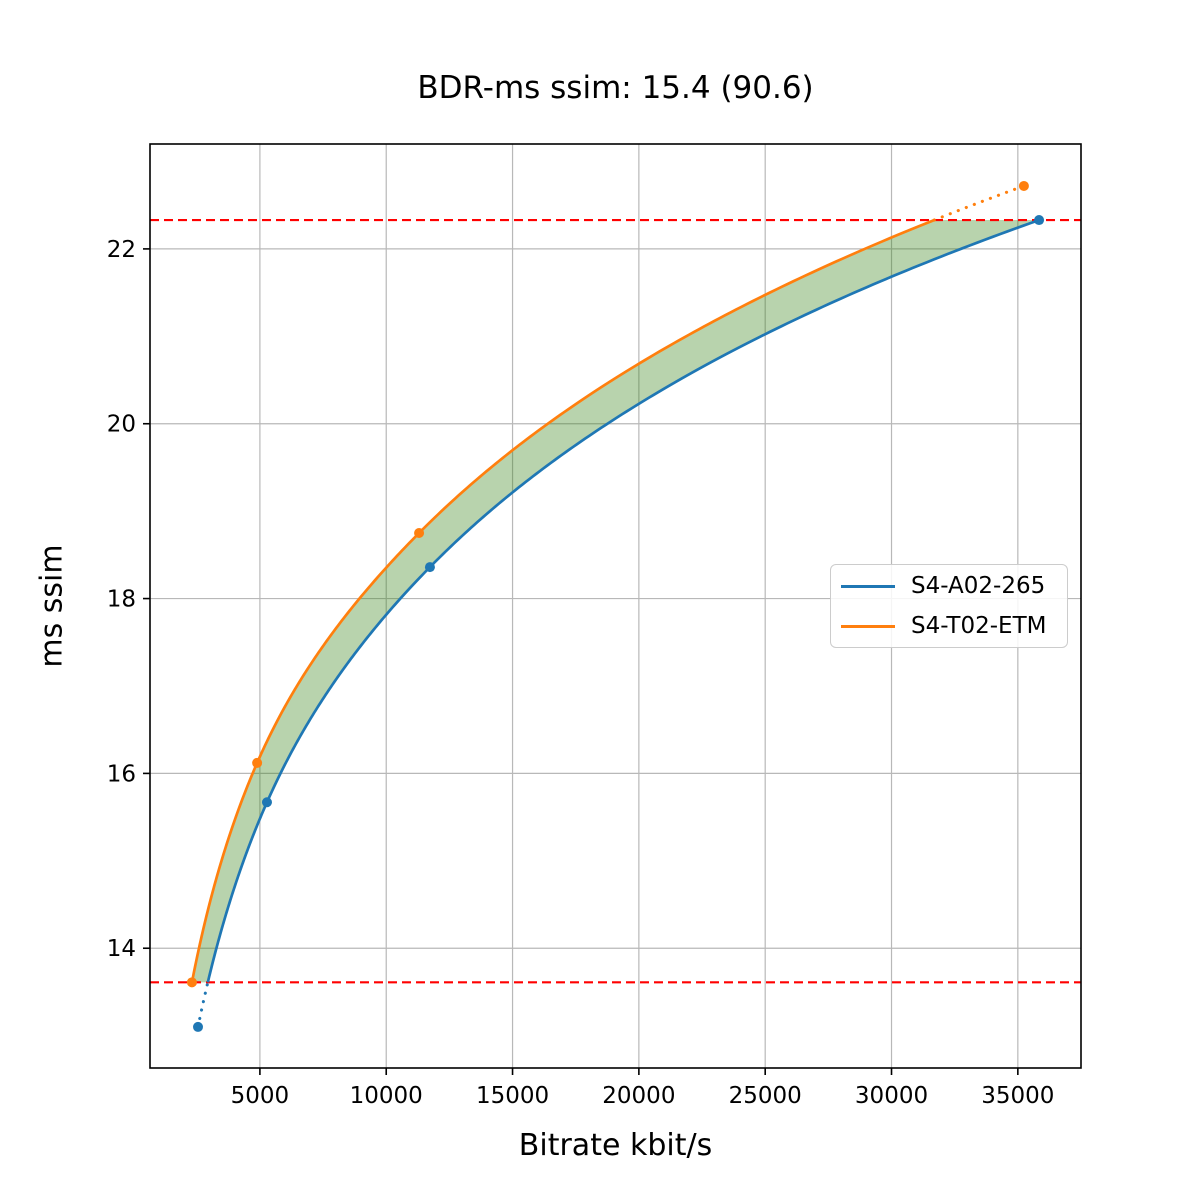 The image size is (1200, 1200). Describe the element at coordinates (765, 1096) in the screenshot. I see `x-tick-label: 25000` at that location.